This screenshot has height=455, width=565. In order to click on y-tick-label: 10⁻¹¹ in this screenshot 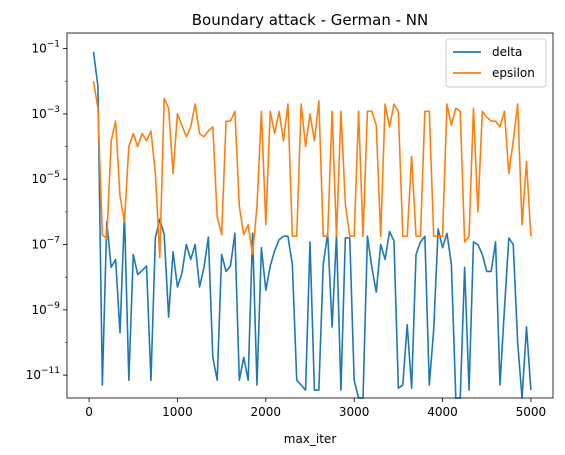, I will do `click(43, 374)`.